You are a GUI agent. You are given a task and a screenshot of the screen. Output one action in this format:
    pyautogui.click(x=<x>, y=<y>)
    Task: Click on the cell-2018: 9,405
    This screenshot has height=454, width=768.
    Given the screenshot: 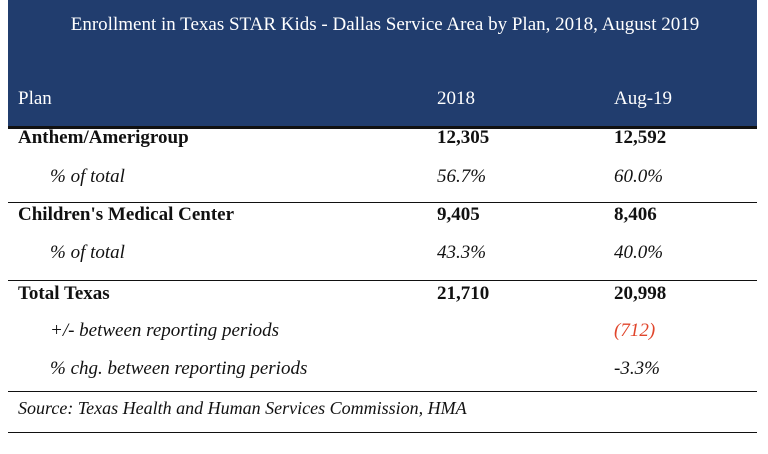 What is the action you would take?
    pyautogui.click(x=458, y=214)
    